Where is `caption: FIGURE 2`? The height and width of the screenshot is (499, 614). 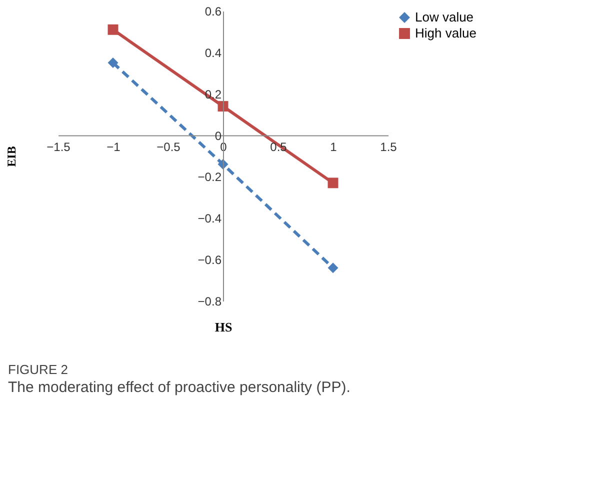 caption: FIGURE 2 is located at coordinates (38, 369).